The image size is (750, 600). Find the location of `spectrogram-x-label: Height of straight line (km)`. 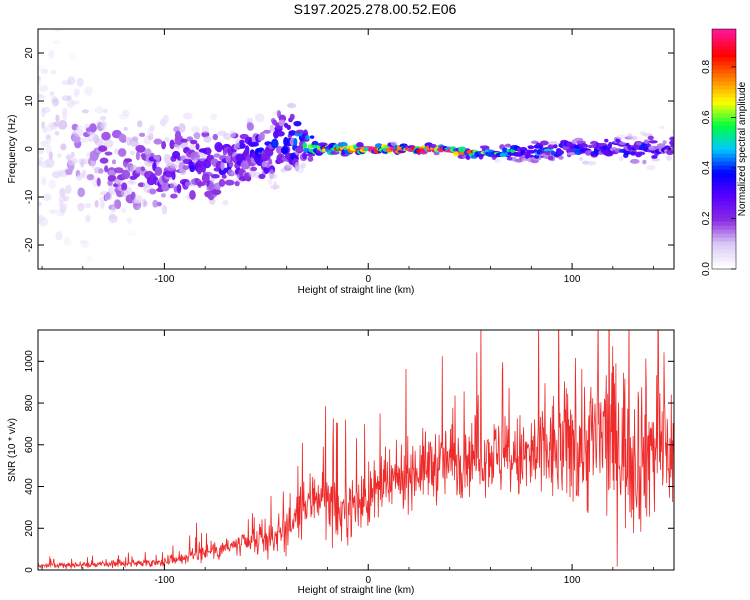

spectrogram-x-label: Height of straight line (km) is located at coordinates (356, 290).